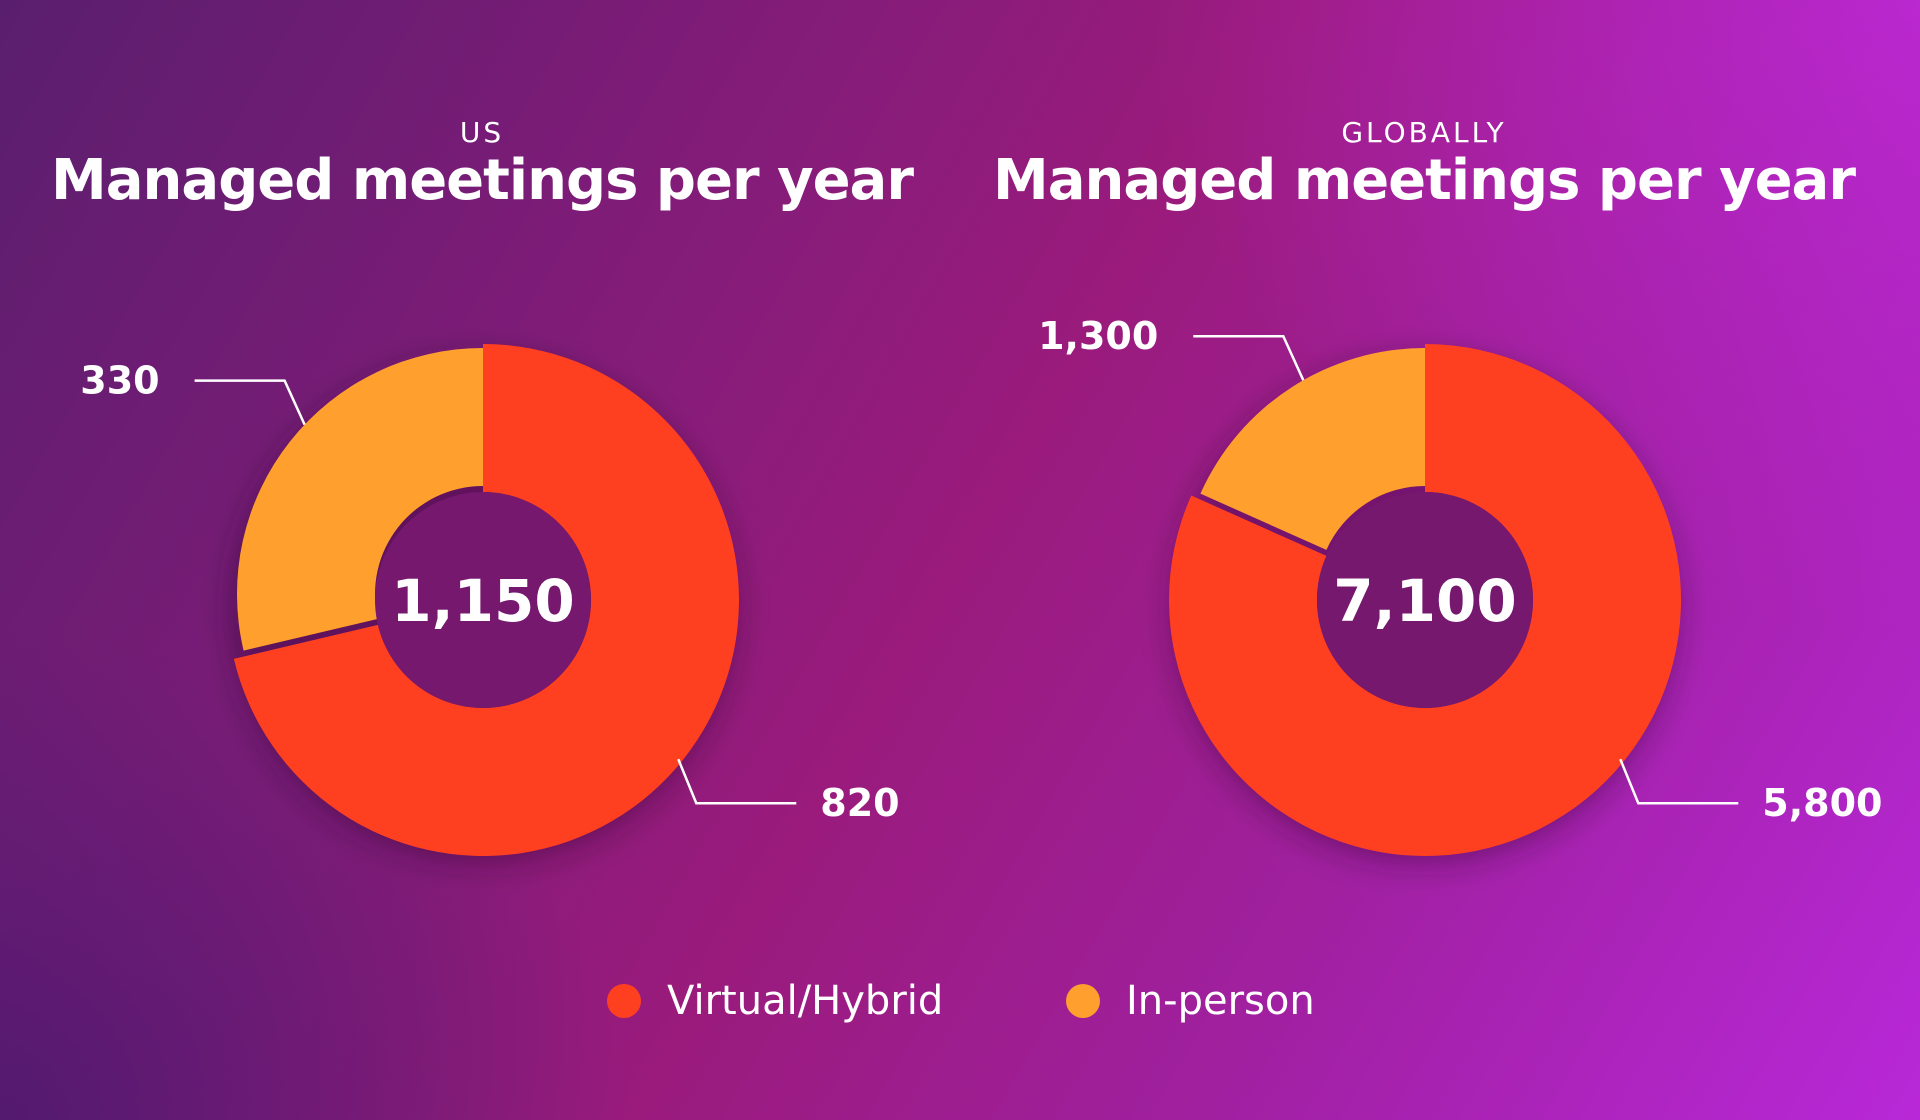 This screenshot has width=1920, height=1120. Describe the element at coordinates (859, 803) in the screenshot. I see `callout-label-virtual-hybrid-us: 820` at that location.